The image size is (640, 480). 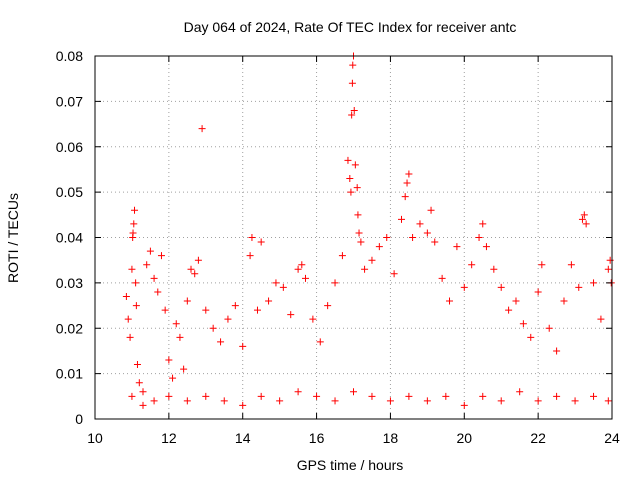 I want to click on x-tick-label: 16, so click(x=317, y=438).